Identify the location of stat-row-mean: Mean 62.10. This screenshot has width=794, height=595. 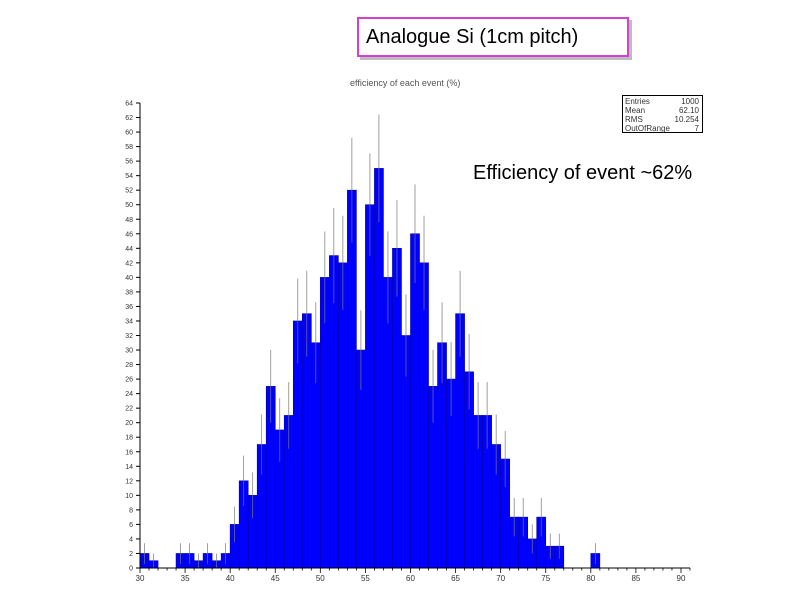
(662, 110).